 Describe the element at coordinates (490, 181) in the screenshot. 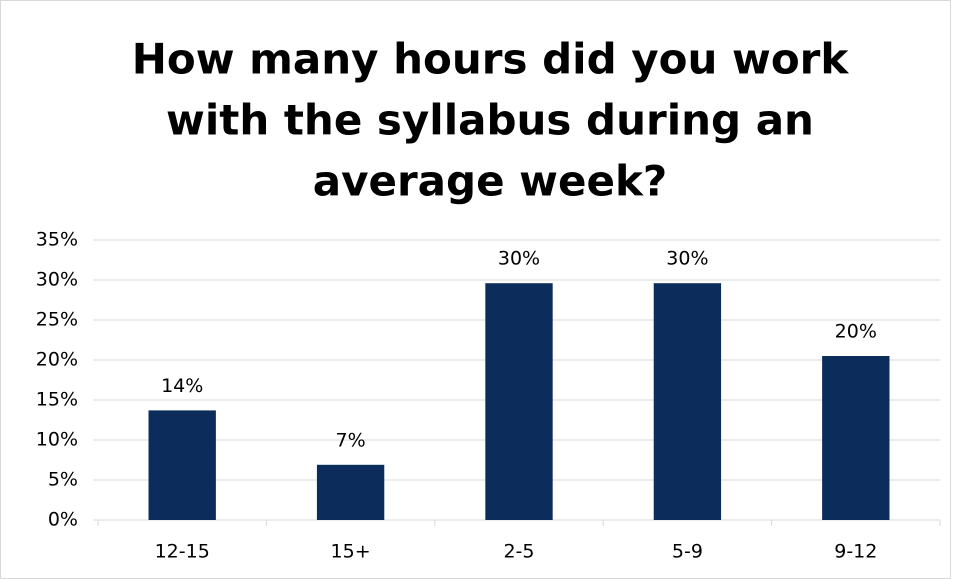

I see `chart-title: average week?` at that location.